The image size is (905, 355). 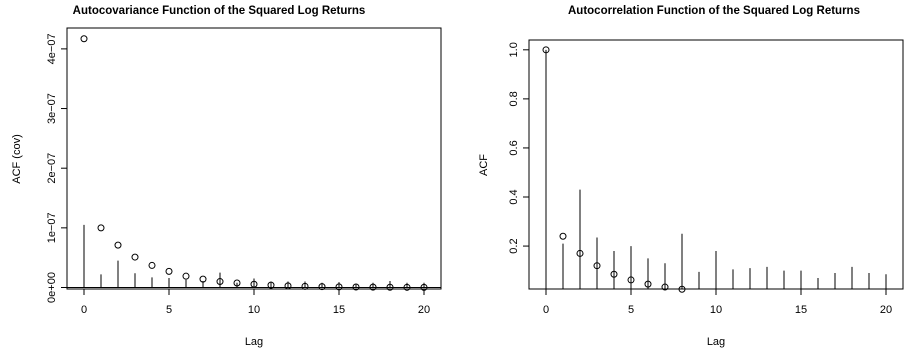 What do you see at coordinates (716, 310) in the screenshot?
I see `acf-x-tick-label: 10` at bounding box center [716, 310].